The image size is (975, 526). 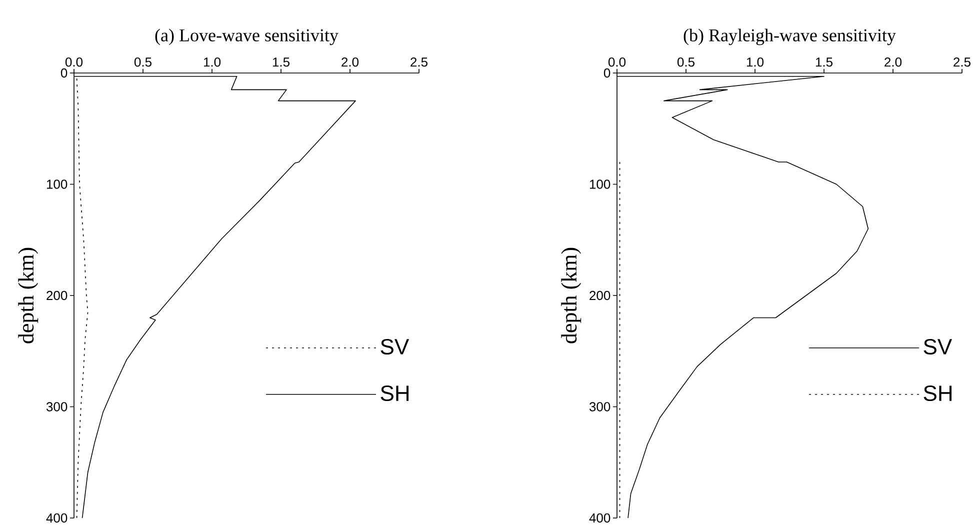 I want to click on chart-title: (a) Love-wave sensitivity, so click(x=246, y=37).